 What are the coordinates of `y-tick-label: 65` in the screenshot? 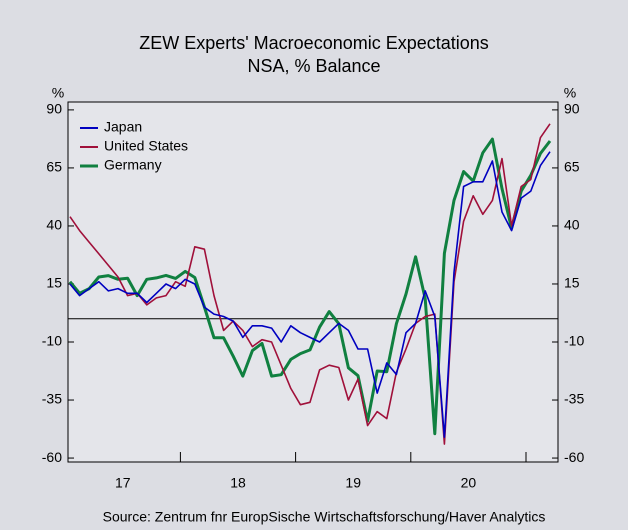 It's located at (54, 167).